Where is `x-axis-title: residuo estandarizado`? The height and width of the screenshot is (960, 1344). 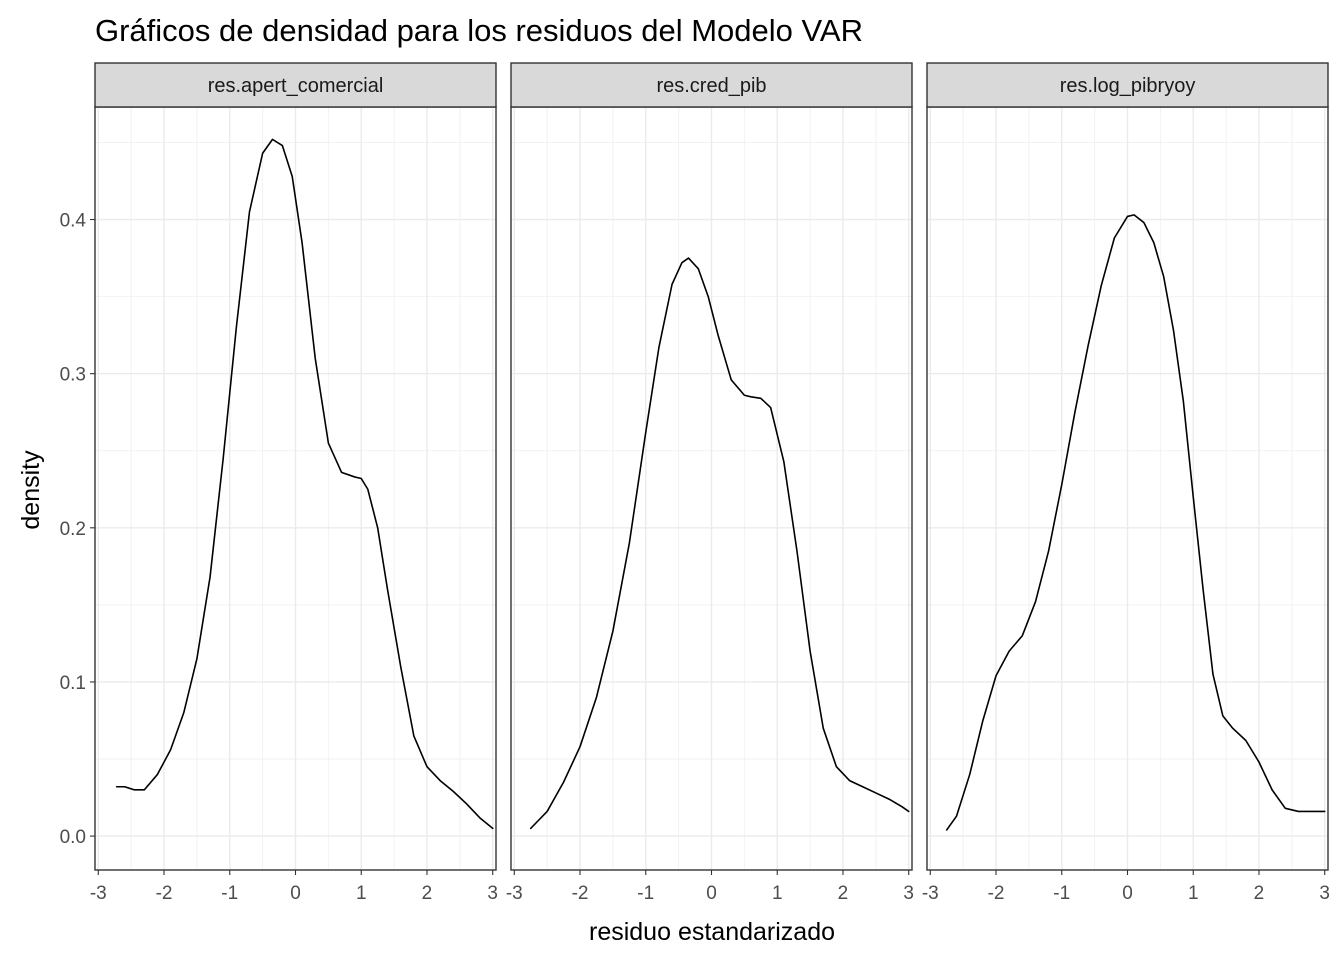 x-axis-title: residuo estandarizado is located at coordinates (712, 932).